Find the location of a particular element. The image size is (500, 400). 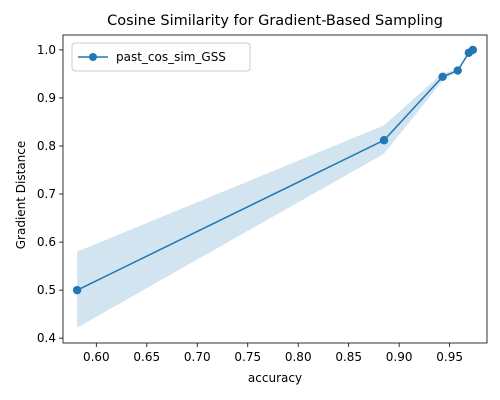

y-tick-label: 0.9 is located at coordinates (46, 98).